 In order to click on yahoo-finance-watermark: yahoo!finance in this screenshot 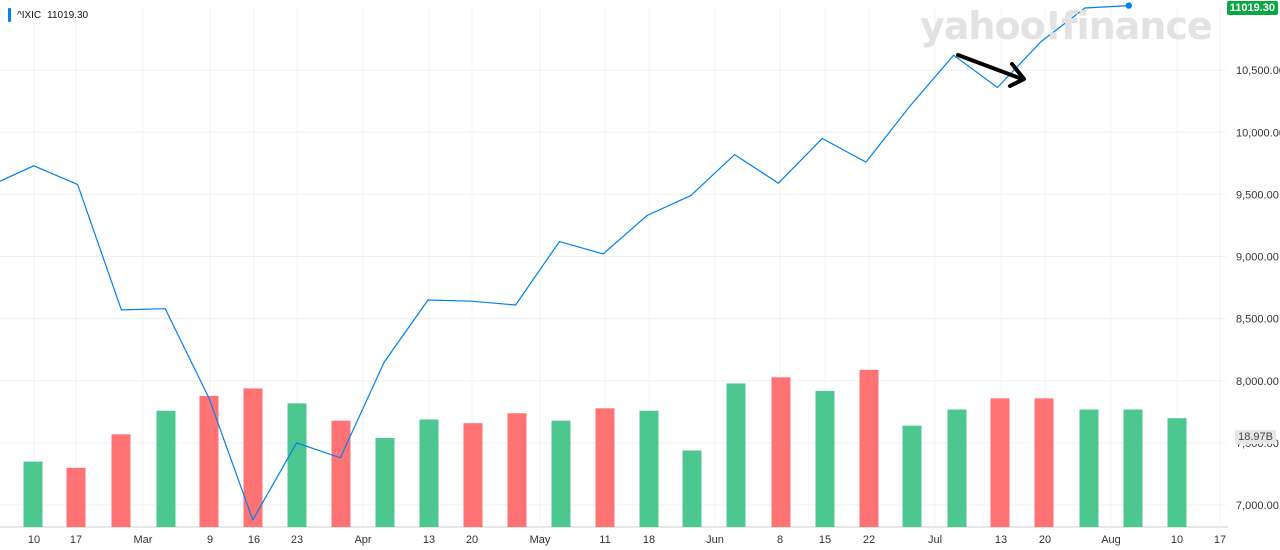, I will do `click(1066, 26)`.